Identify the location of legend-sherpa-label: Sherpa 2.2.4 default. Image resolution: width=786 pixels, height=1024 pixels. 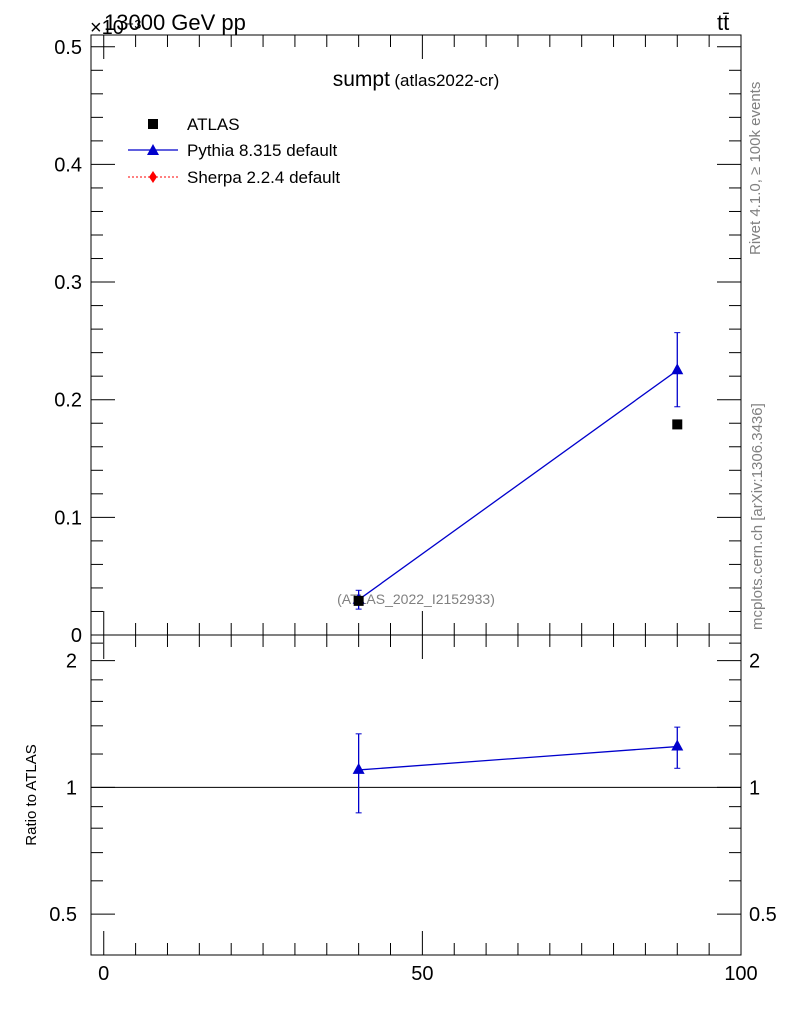
(263, 177).